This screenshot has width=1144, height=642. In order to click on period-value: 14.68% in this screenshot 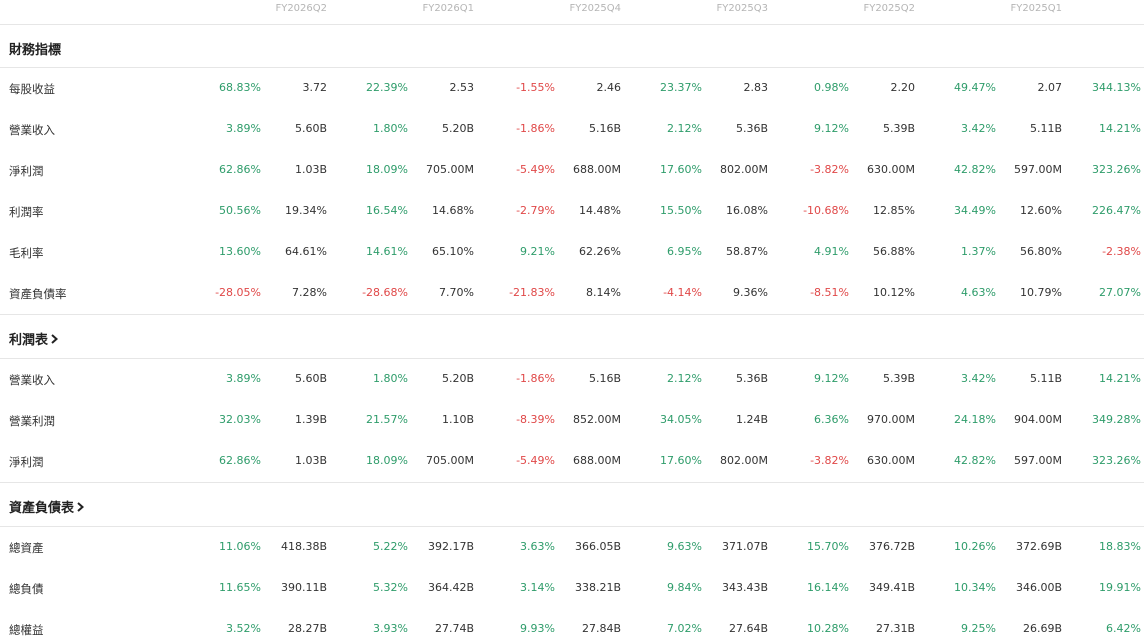, I will do `click(453, 210)`.